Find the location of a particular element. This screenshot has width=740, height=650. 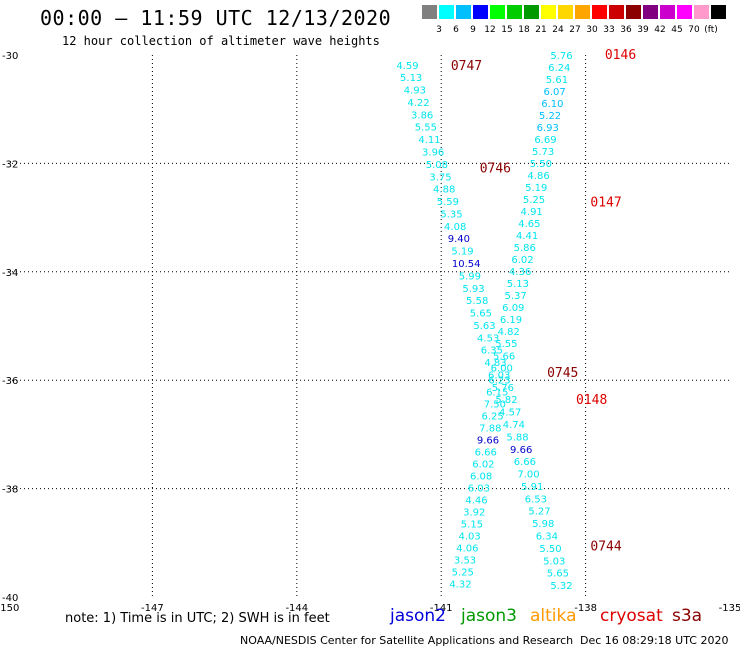

swh-value-track-b: 4.86 is located at coordinates (538, 176).